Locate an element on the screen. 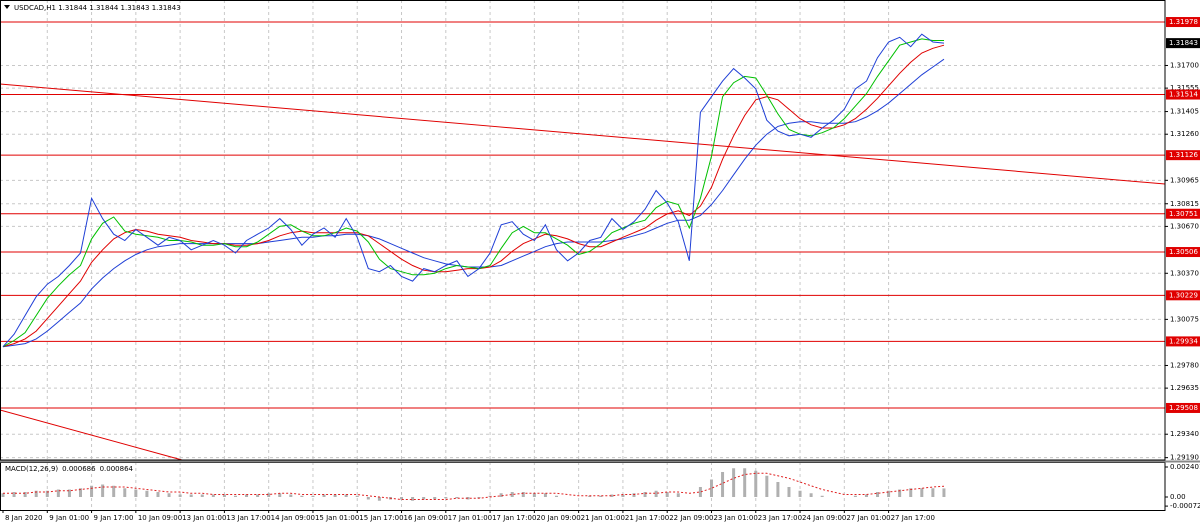 This screenshot has height=525, width=1200. price-label: 1.31843 is located at coordinates (1183, 43).